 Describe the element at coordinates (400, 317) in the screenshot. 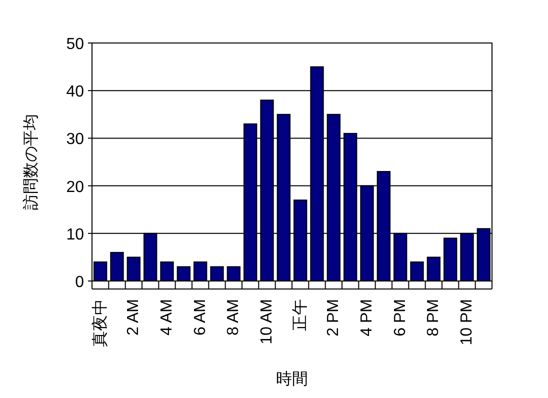

I see `x-tick-label: 6 PM` at that location.